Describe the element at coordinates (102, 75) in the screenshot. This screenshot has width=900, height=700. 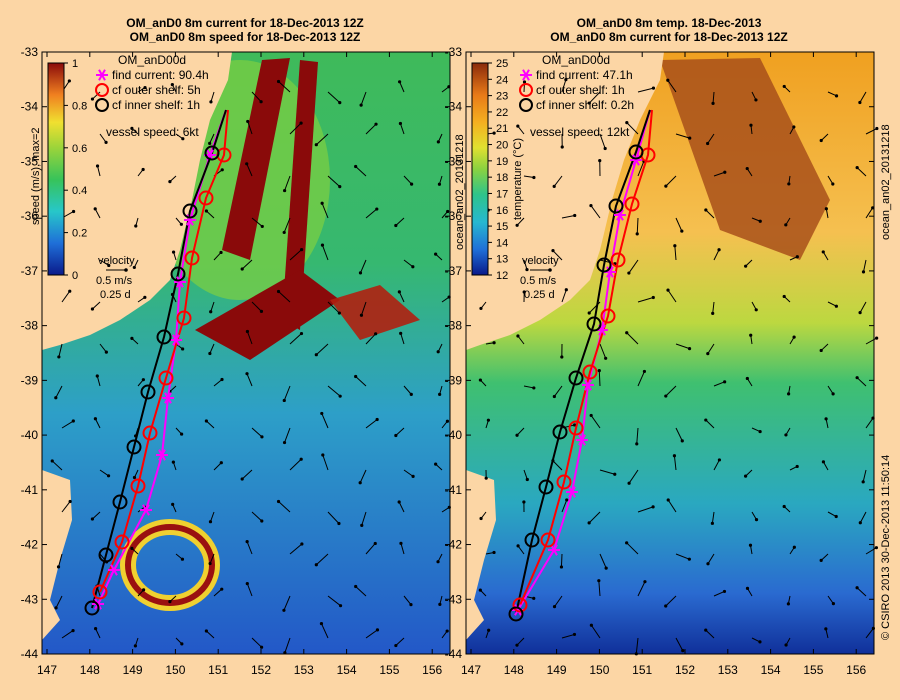
I see `legend-star-icon` at that location.